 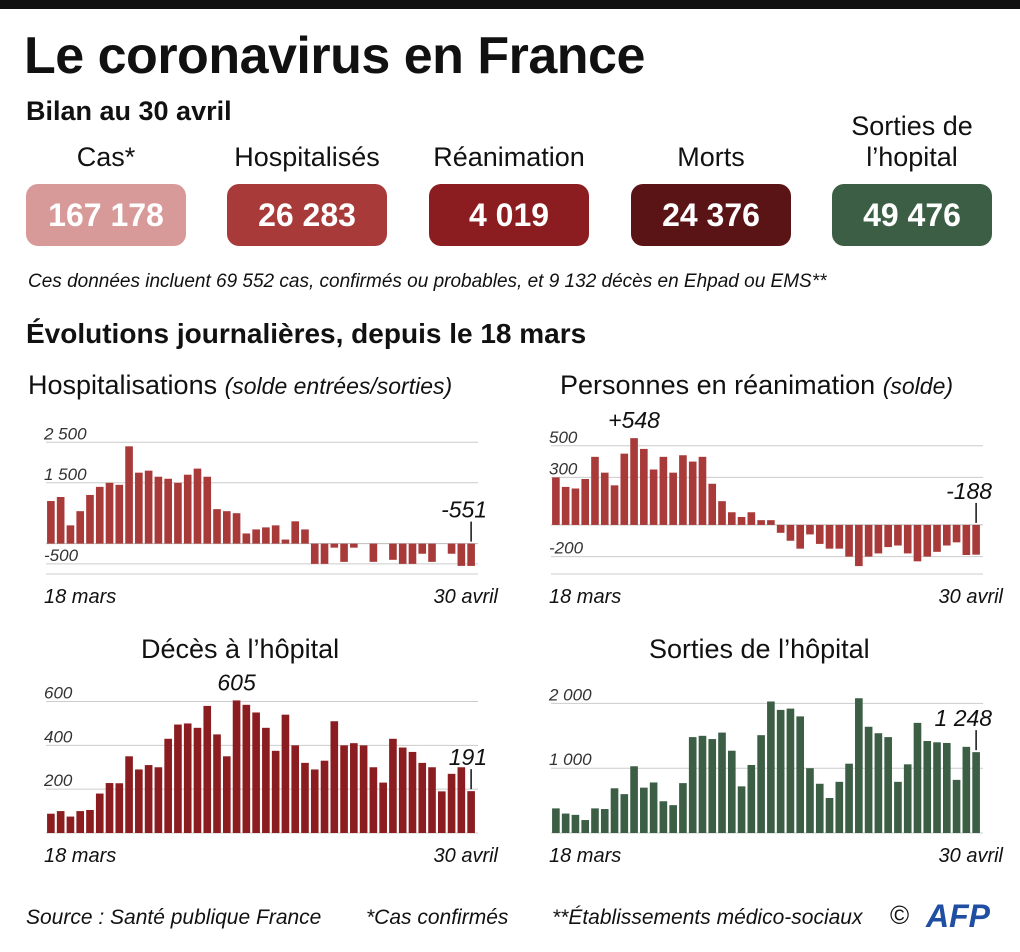 What do you see at coordinates (80, 597) in the screenshot?
I see `x-start-label: 18 mars` at bounding box center [80, 597].